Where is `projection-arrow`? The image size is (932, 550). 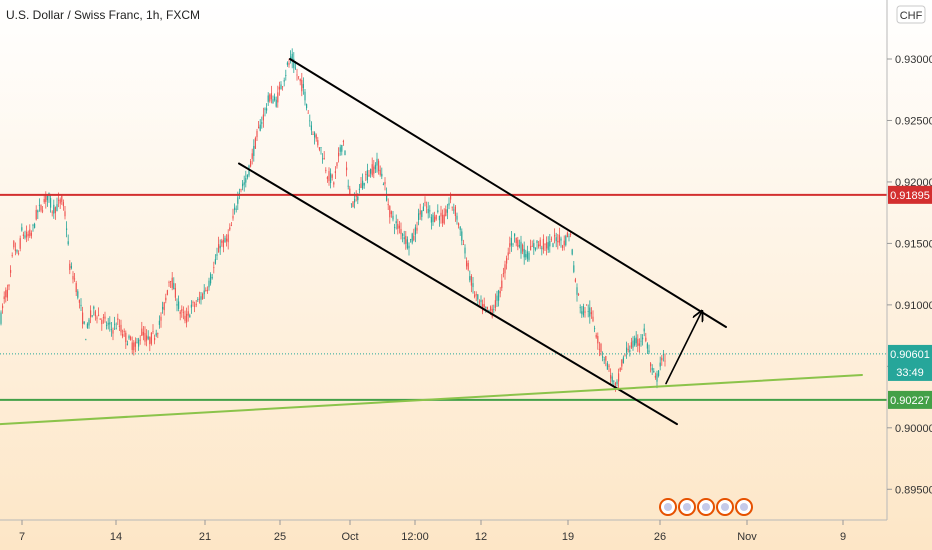 projection-arrow is located at coordinates (683, 348).